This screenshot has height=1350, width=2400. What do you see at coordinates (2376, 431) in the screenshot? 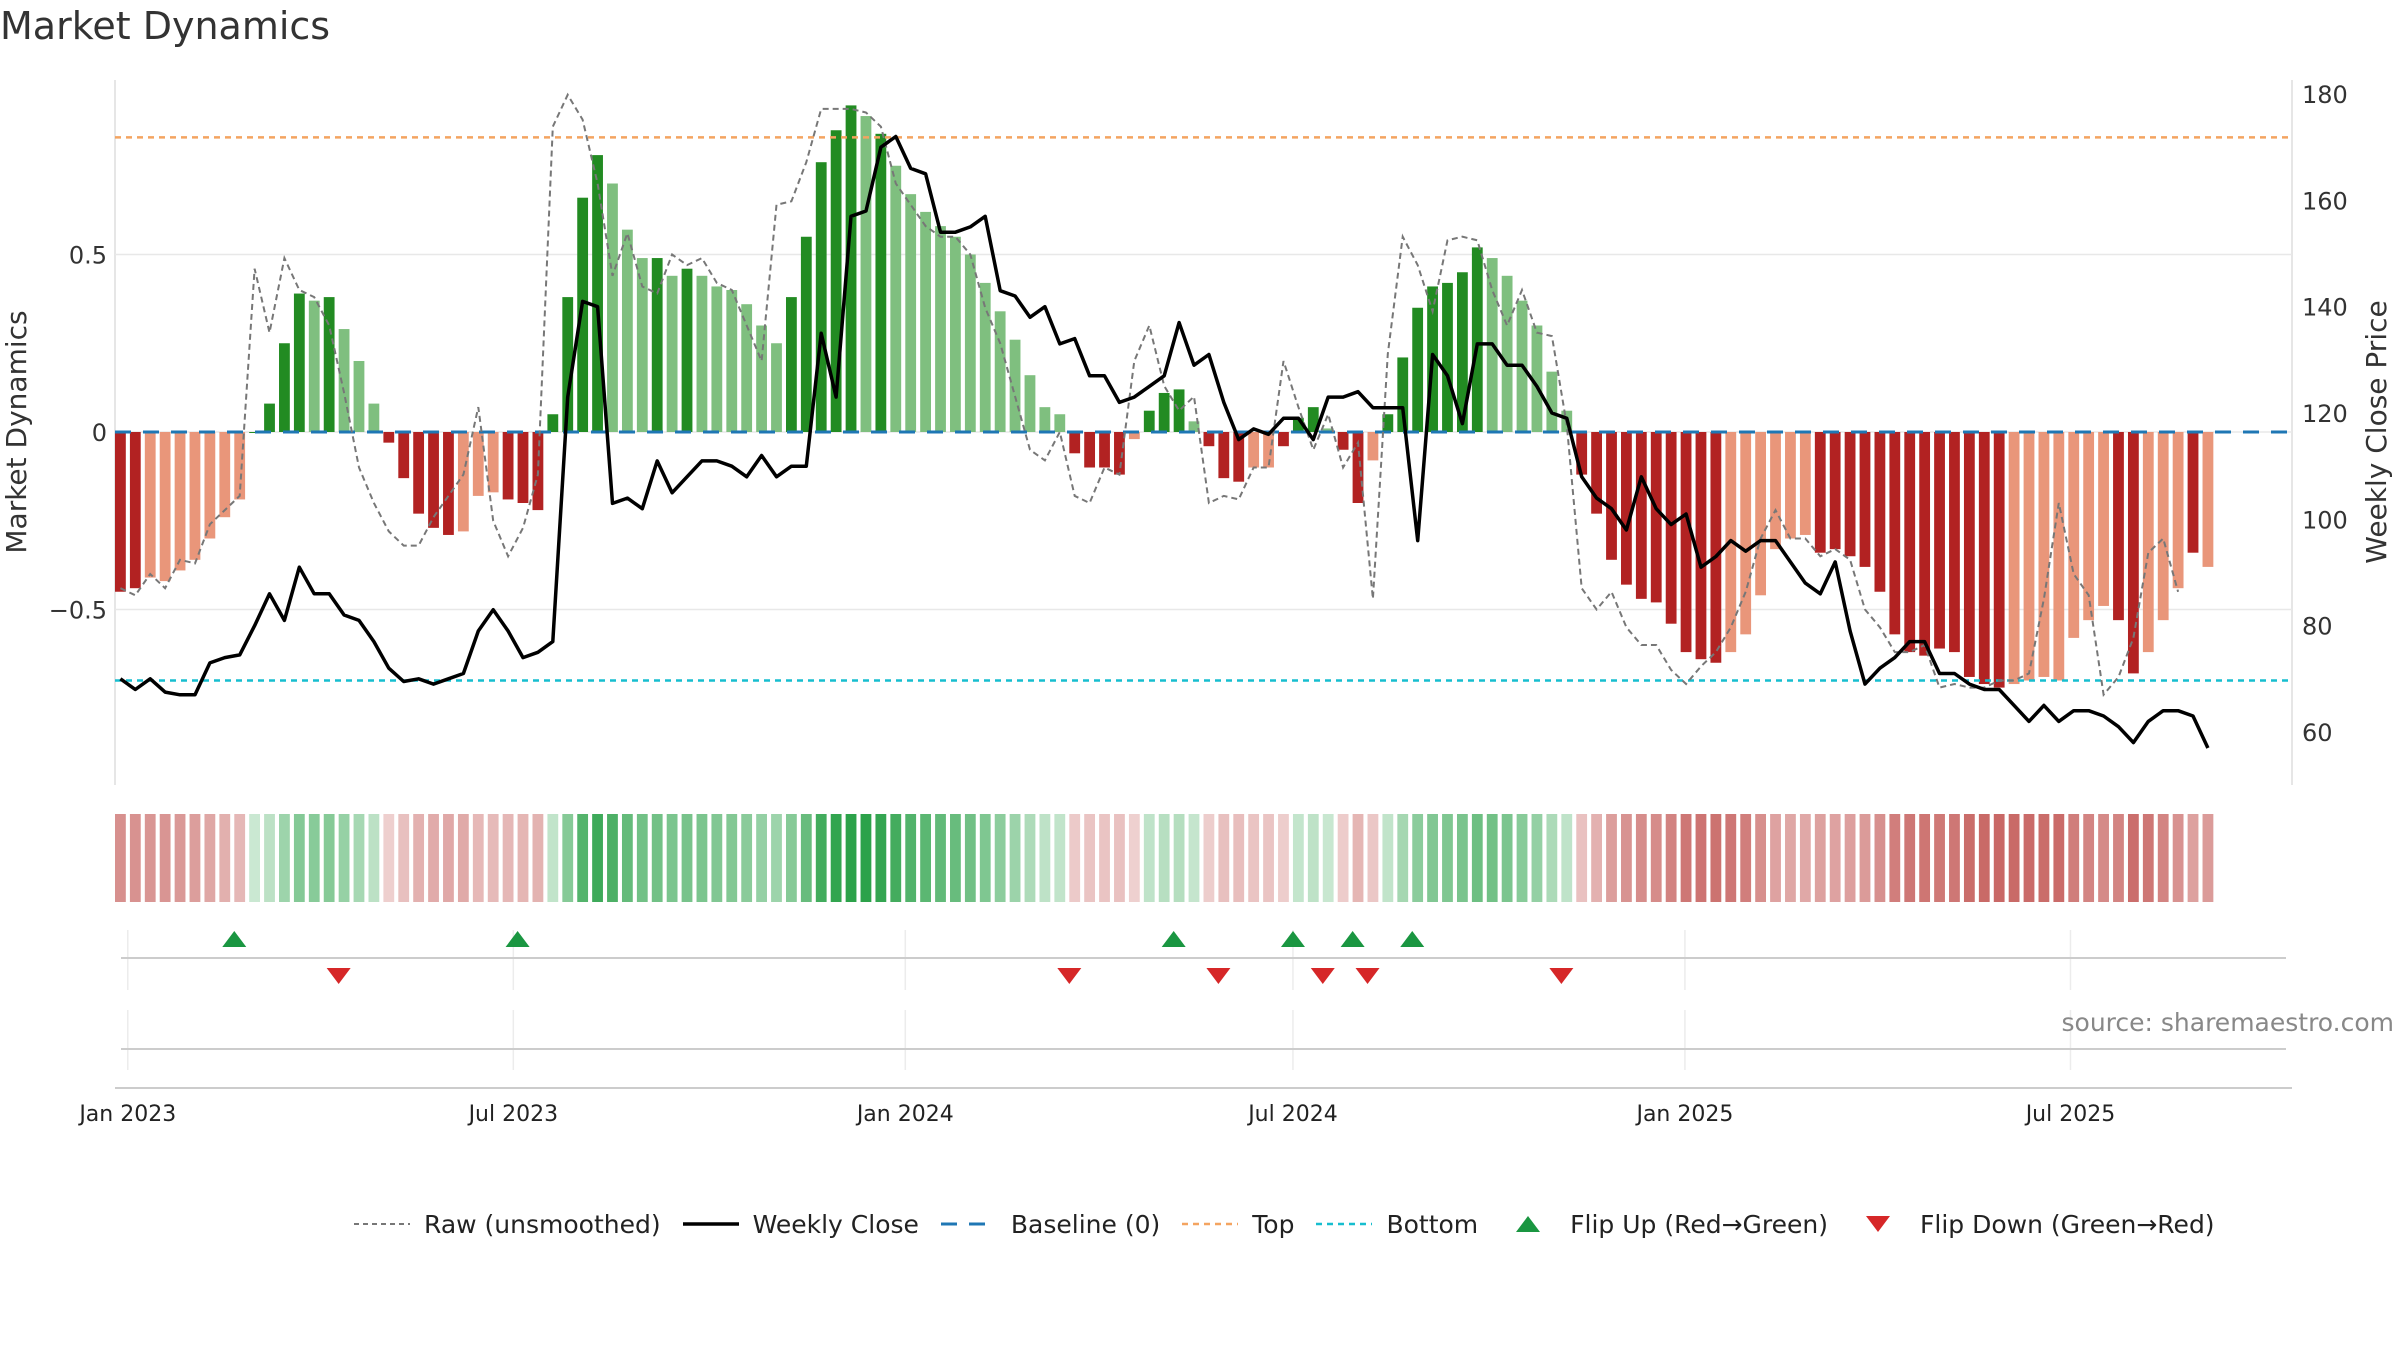
I see `y2-axis-title: Weekly Close Price` at bounding box center [2376, 431].